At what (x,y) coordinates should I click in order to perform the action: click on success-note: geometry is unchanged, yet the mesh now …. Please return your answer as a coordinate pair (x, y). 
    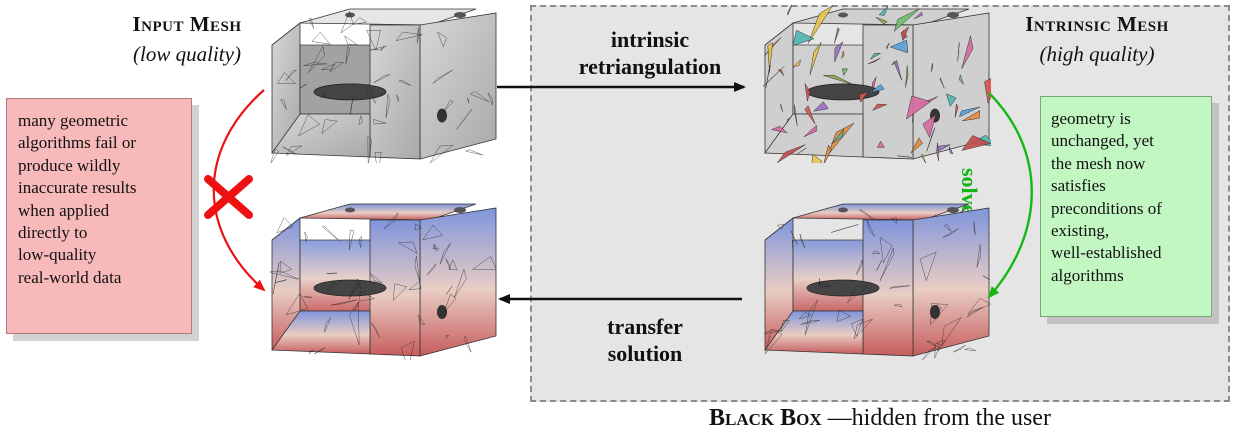
    Looking at the image, I should click on (1126, 206).